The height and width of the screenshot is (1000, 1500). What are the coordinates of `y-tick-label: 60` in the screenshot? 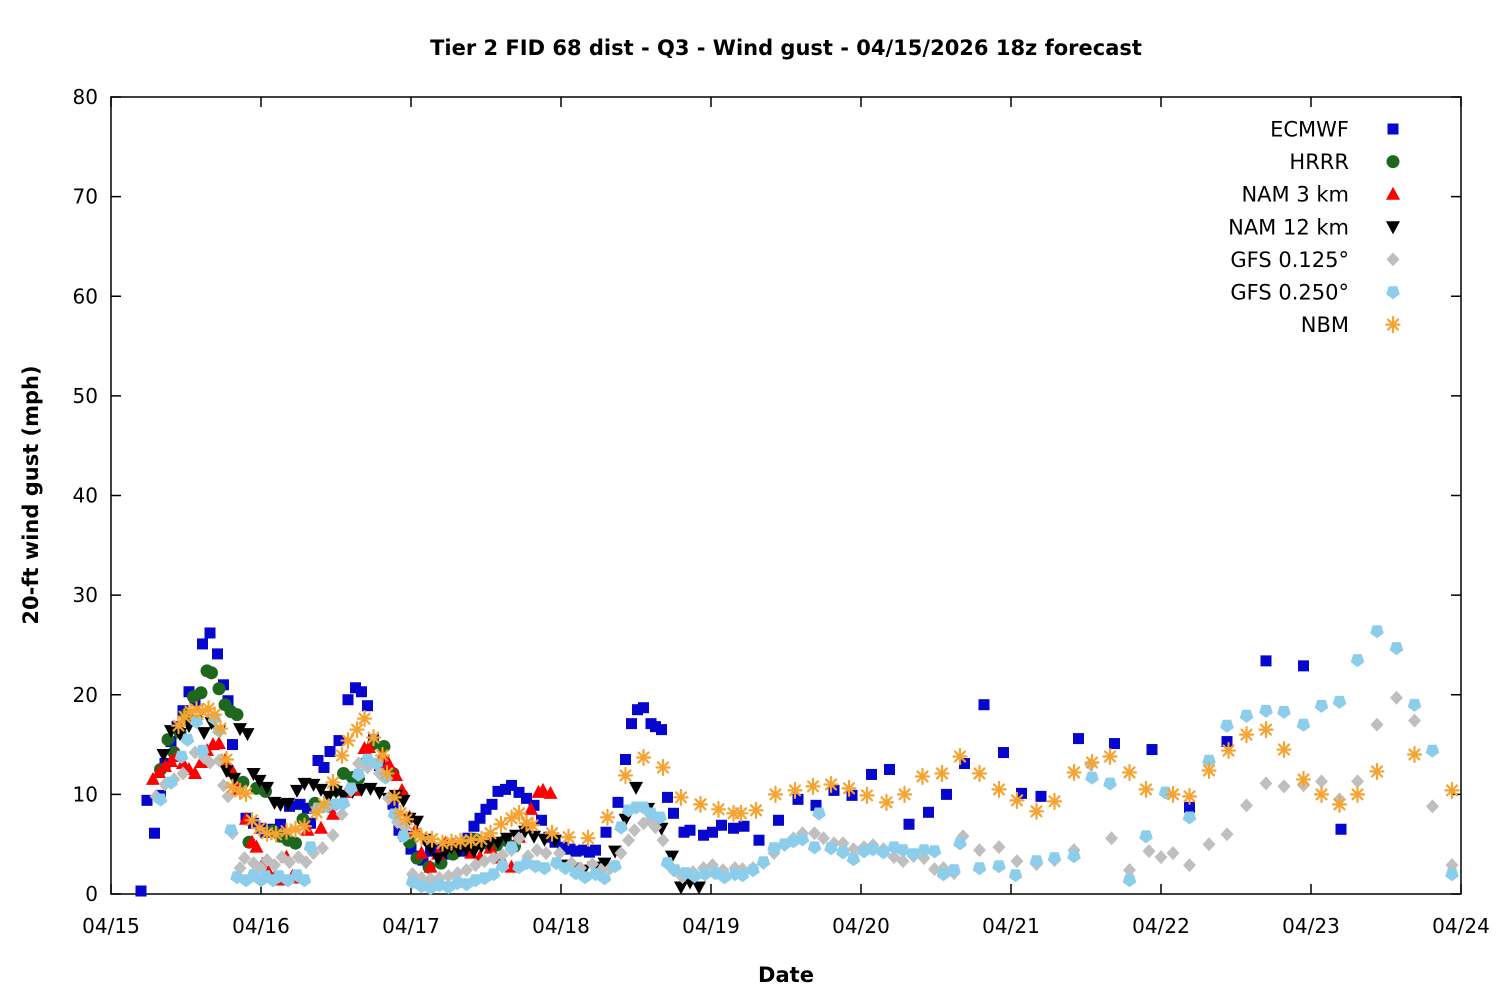 It's located at (85, 296).